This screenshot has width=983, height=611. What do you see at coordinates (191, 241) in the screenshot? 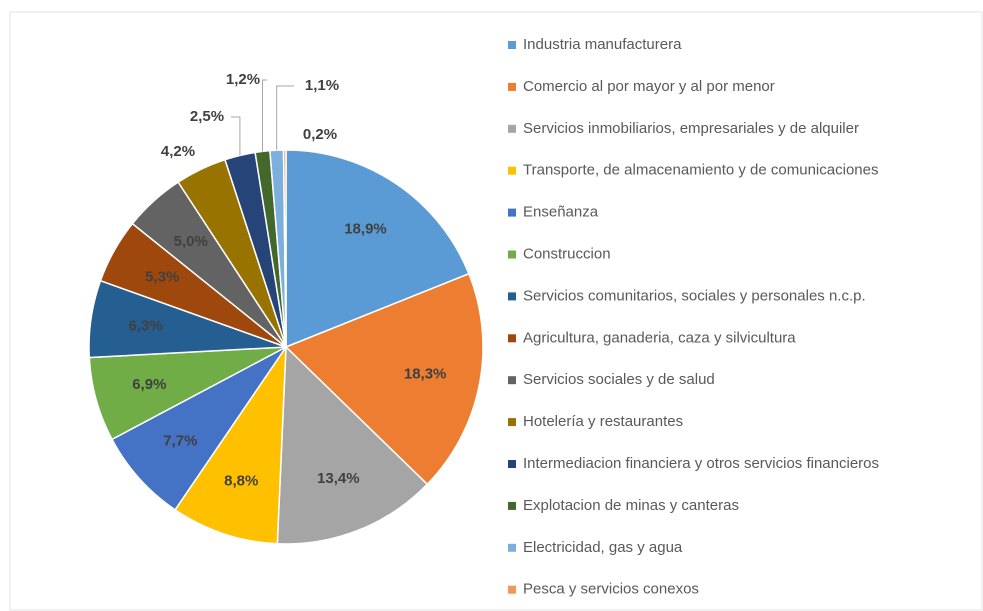
I see `data-label: 5,0%` at bounding box center [191, 241].